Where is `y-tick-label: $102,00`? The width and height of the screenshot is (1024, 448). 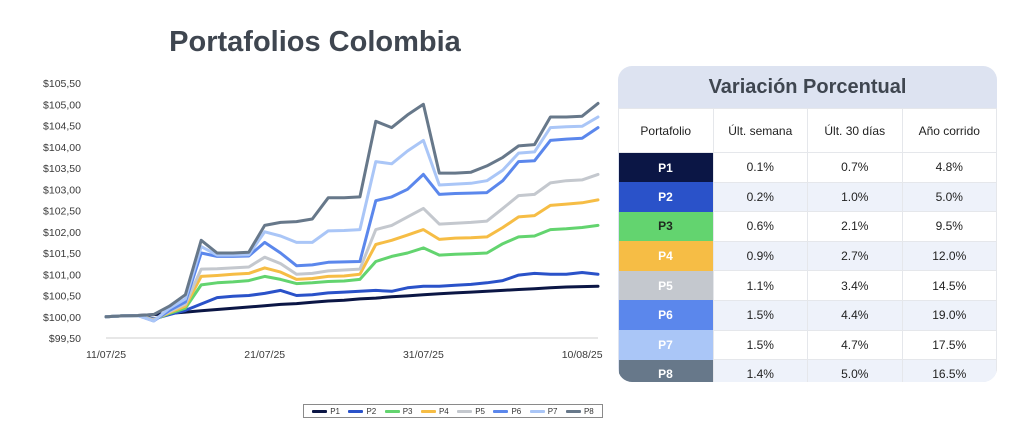 y-tick-label: $102,00 is located at coordinates (62, 233).